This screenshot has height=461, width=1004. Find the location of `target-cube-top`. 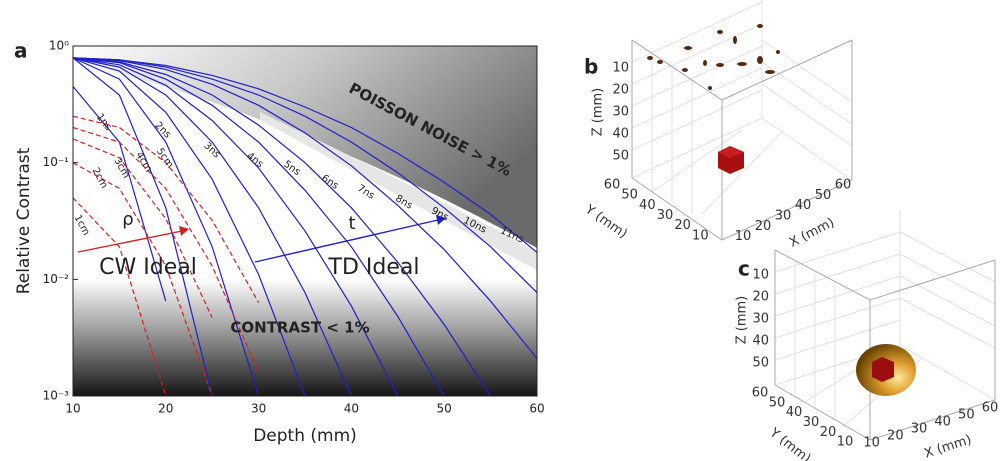

target-cube-top is located at coordinates (731, 152).